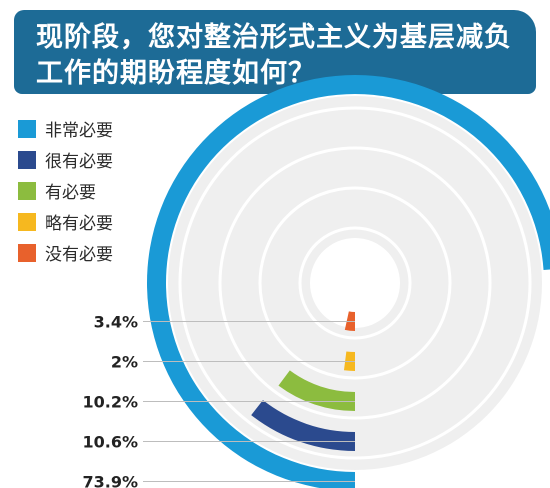 The height and width of the screenshot is (488, 550). Describe the element at coordinates (79, 131) in the screenshot. I see `legend-label: 非常必要` at that location.